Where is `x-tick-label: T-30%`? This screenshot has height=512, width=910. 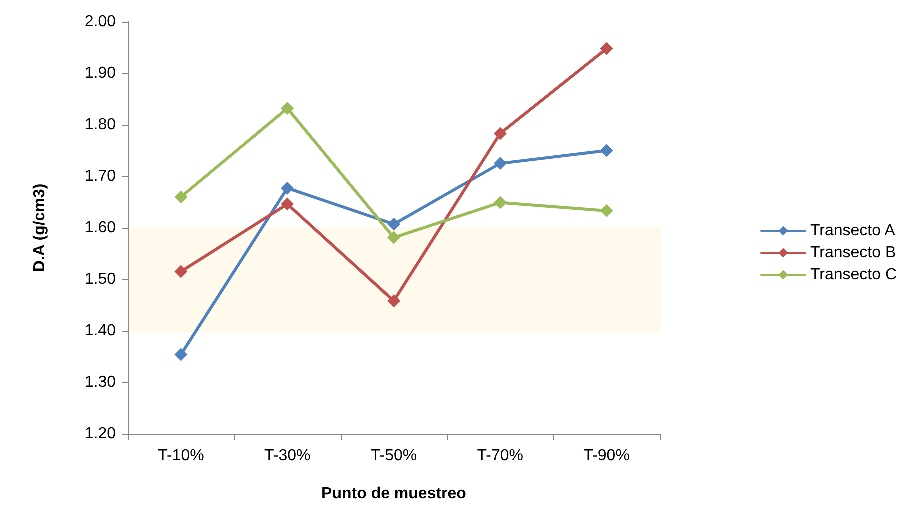
x-tick-label: T-30% is located at coordinates (287, 456).